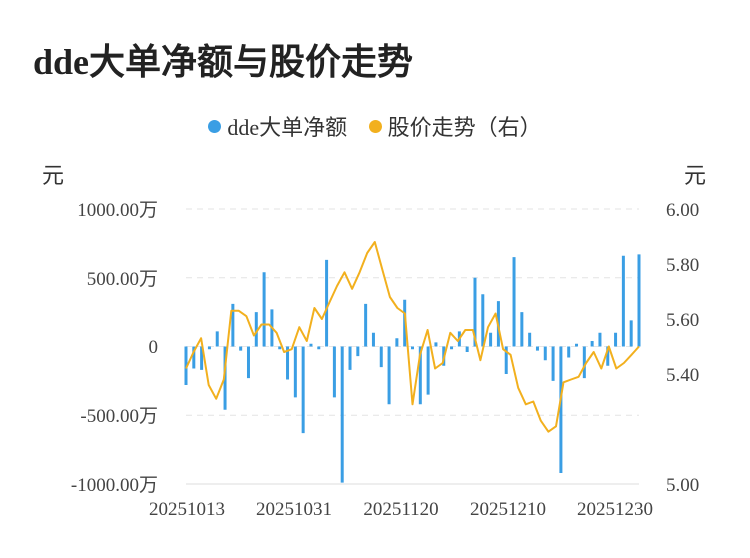 The height and width of the screenshot is (558, 750). Describe the element at coordinates (682, 265) in the screenshot. I see `right-tick-label: 5.80` at that location.